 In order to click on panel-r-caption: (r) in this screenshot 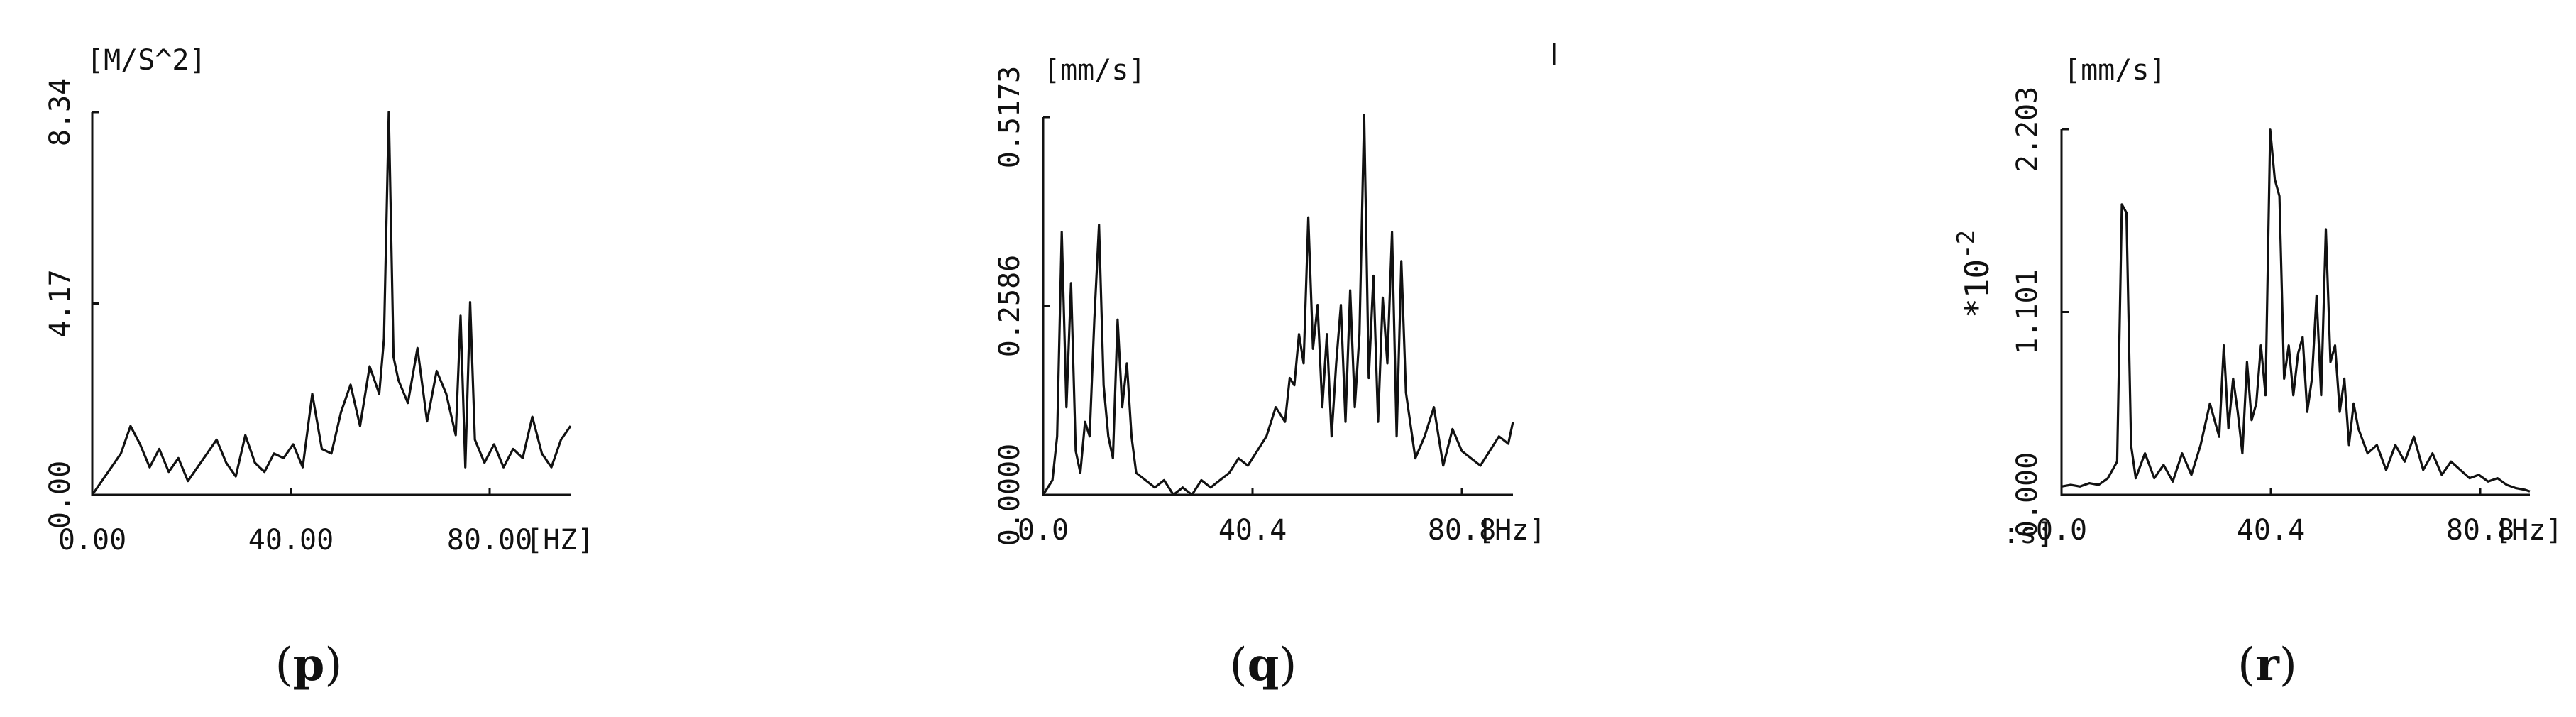, I will do `click(2267, 664)`.